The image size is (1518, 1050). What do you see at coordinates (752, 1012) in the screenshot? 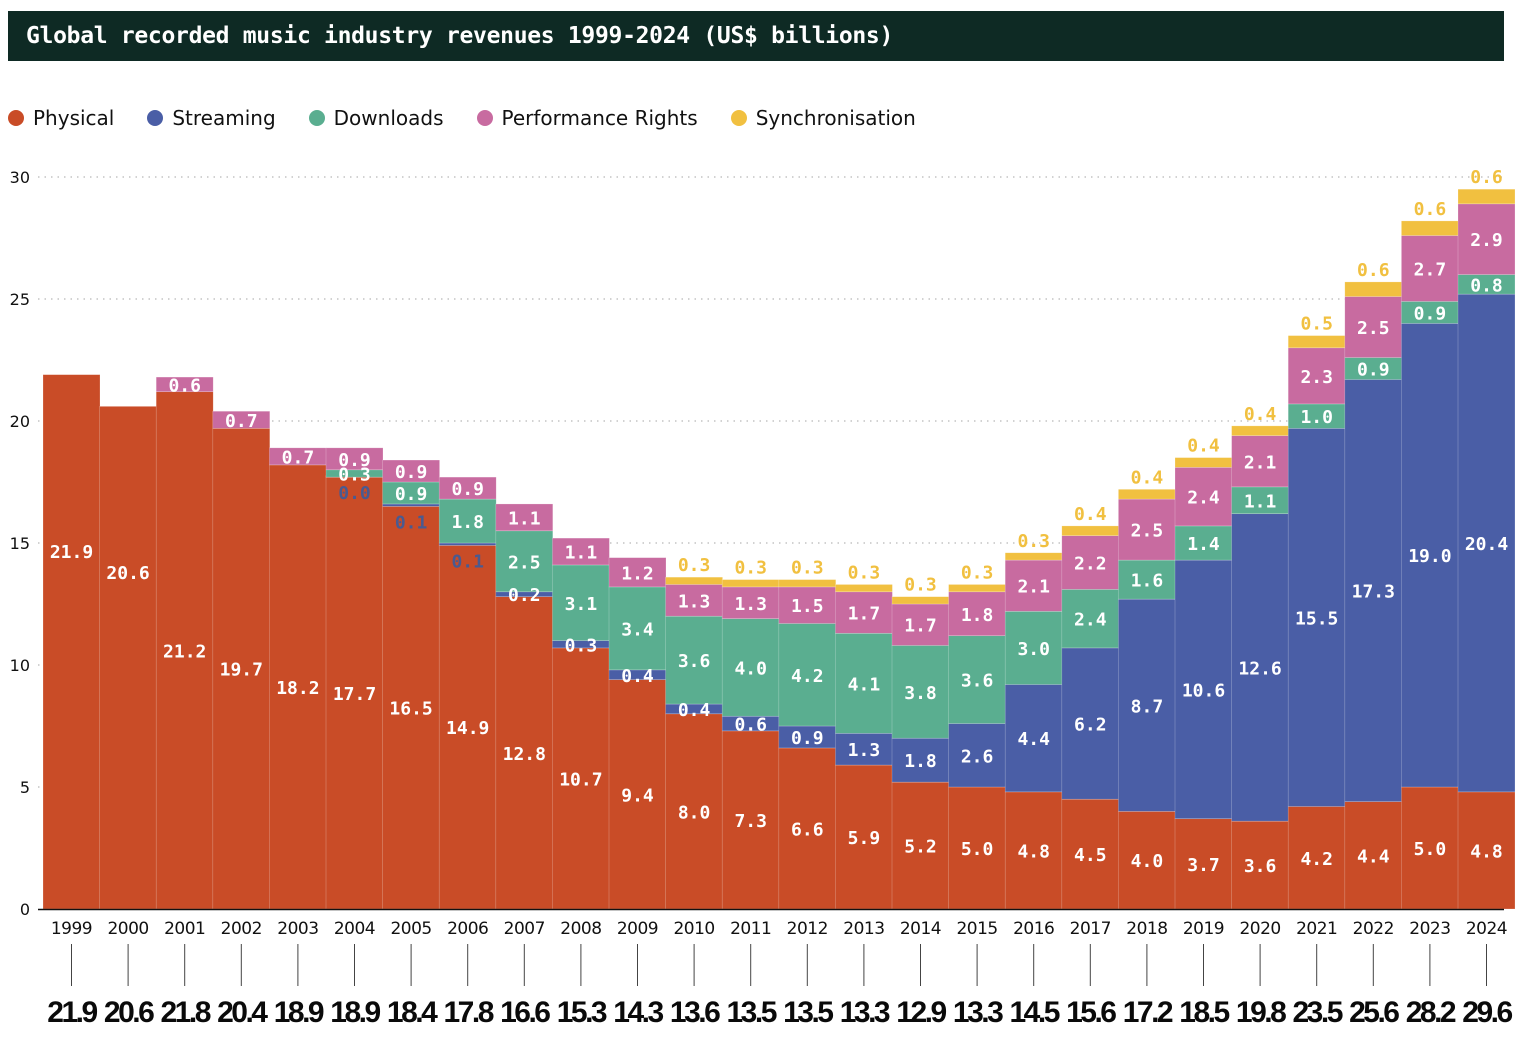
I see `total-label-2011: 13.5` at bounding box center [752, 1012].